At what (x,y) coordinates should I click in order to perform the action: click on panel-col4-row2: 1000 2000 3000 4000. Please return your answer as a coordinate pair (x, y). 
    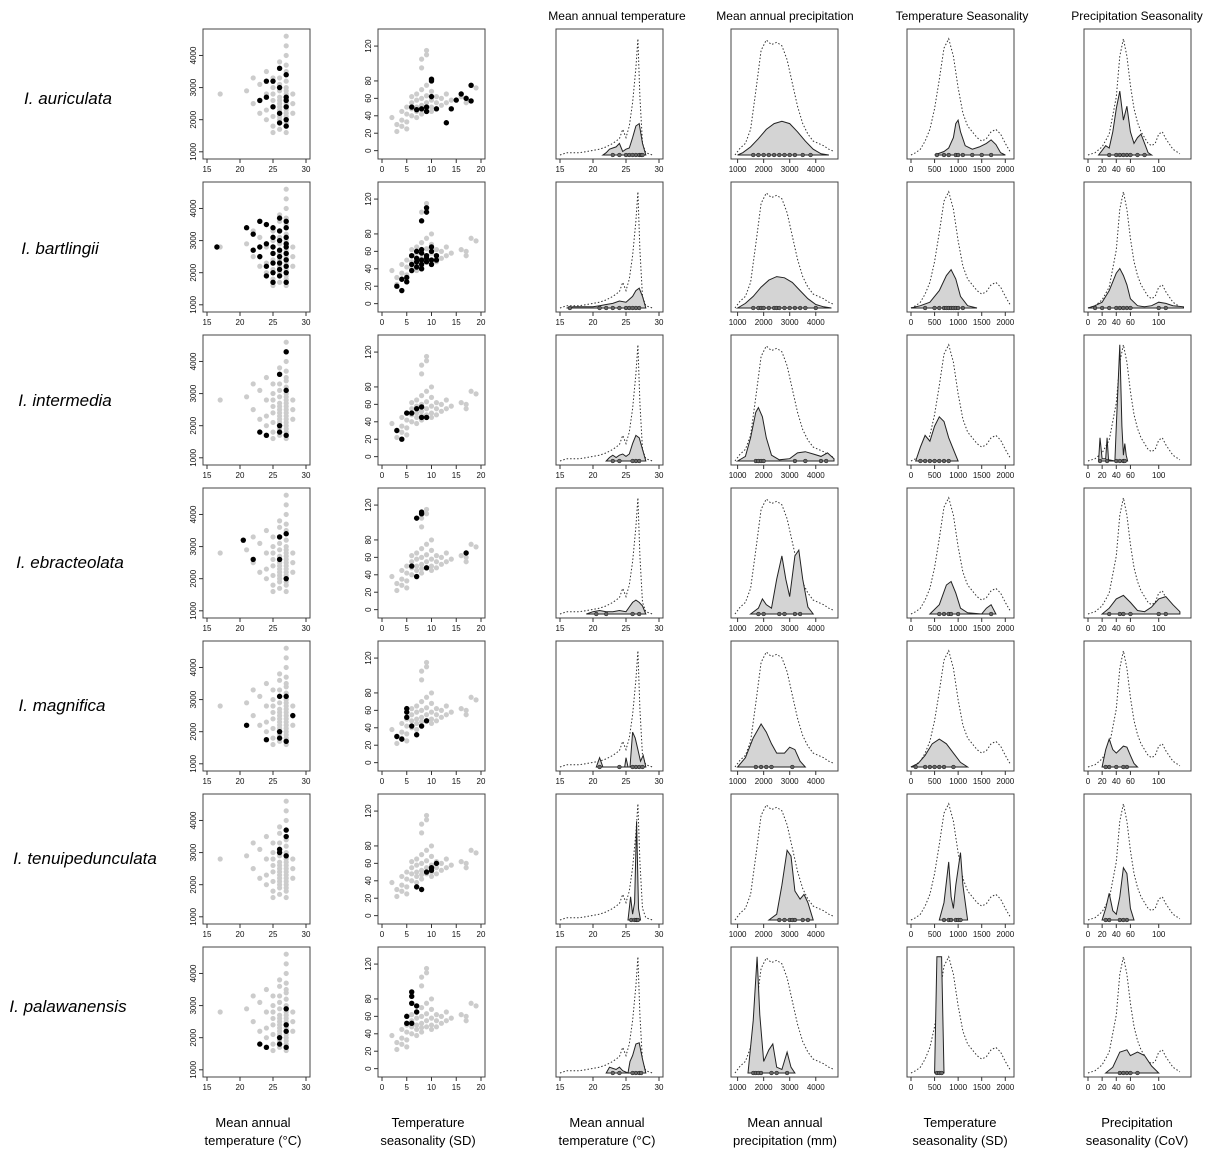
    Looking at the image, I should click on (784, 254).